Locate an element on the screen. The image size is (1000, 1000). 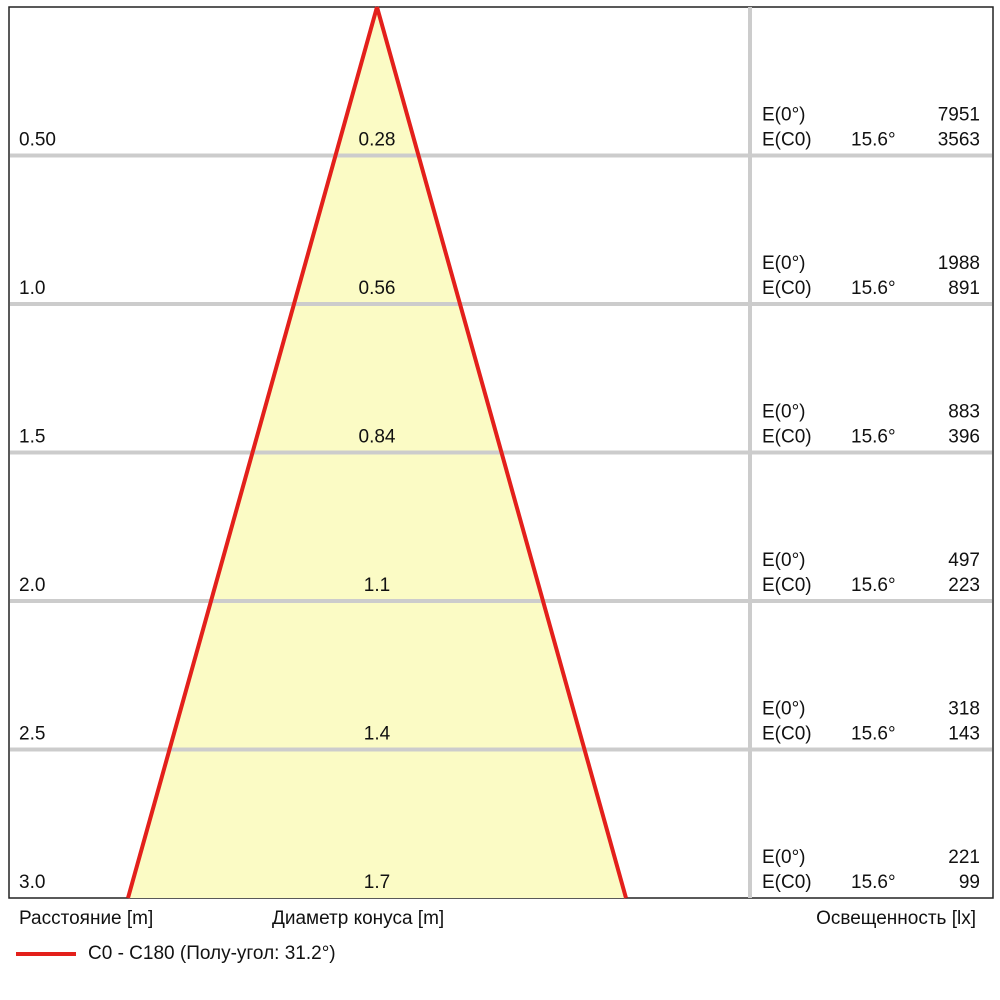
e0-value: 221 is located at coordinates (964, 857).